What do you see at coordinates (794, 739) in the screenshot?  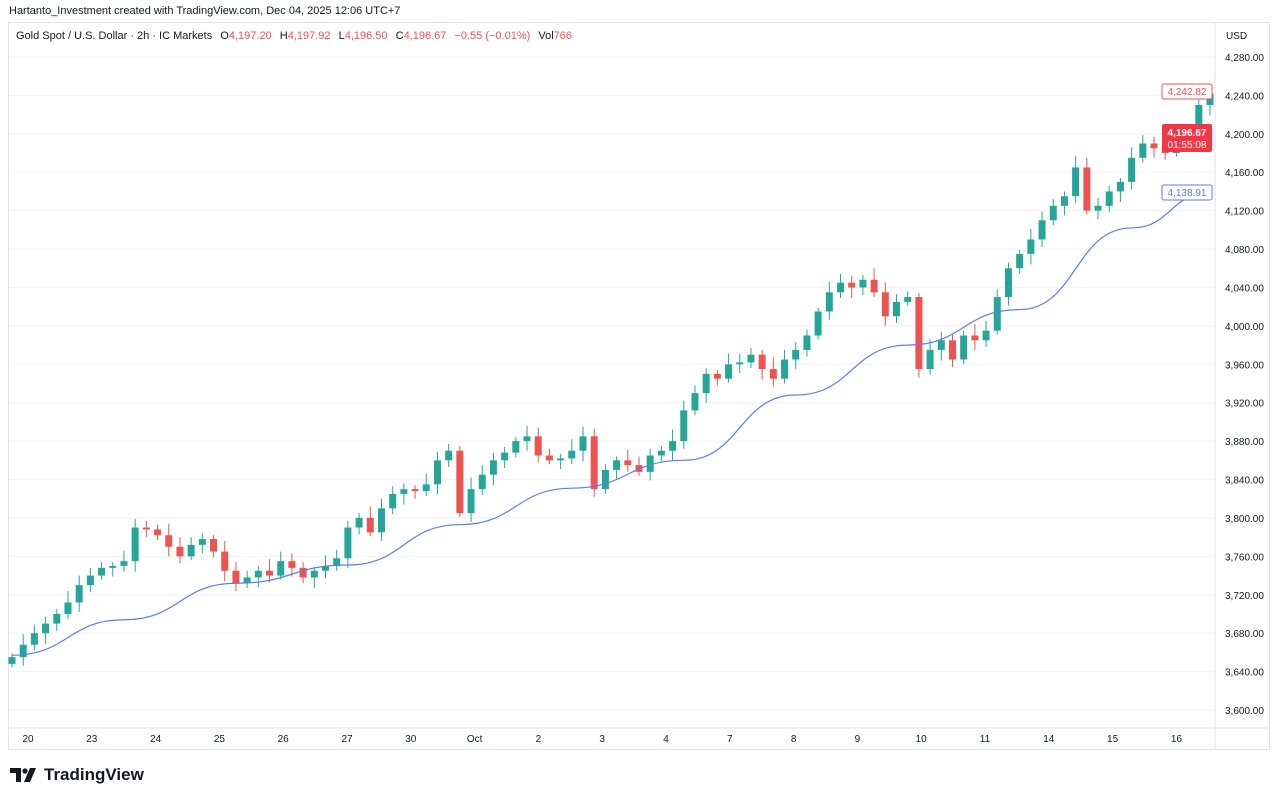 I see `time-tick: 8` at bounding box center [794, 739].